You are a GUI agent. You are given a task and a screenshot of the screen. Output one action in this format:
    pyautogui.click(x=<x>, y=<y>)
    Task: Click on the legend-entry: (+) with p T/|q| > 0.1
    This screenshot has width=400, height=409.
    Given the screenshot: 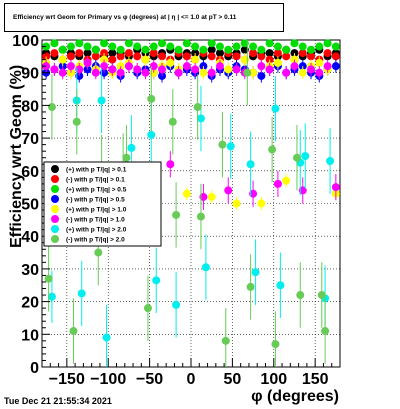 What is the action you would take?
    pyautogui.click(x=96, y=170)
    